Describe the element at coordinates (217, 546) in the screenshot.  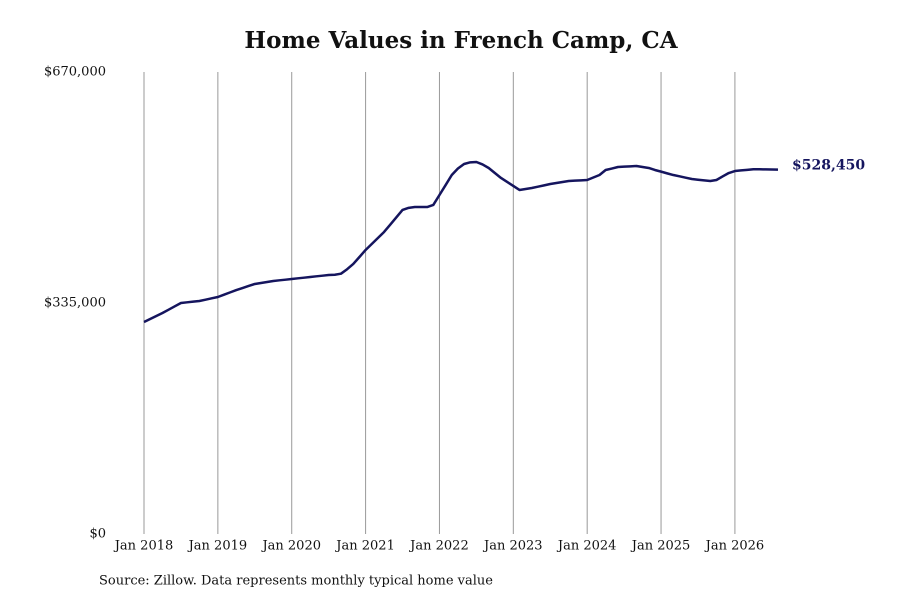
I see `x-tick-label: Jan 2019` at that location.